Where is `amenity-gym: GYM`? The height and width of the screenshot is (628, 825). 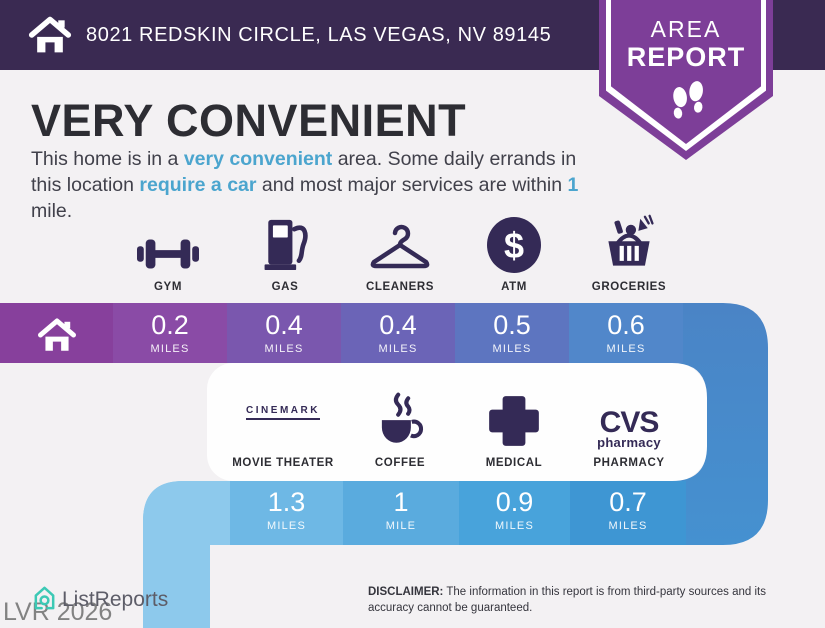 amenity-gym: GYM is located at coordinates (168, 252).